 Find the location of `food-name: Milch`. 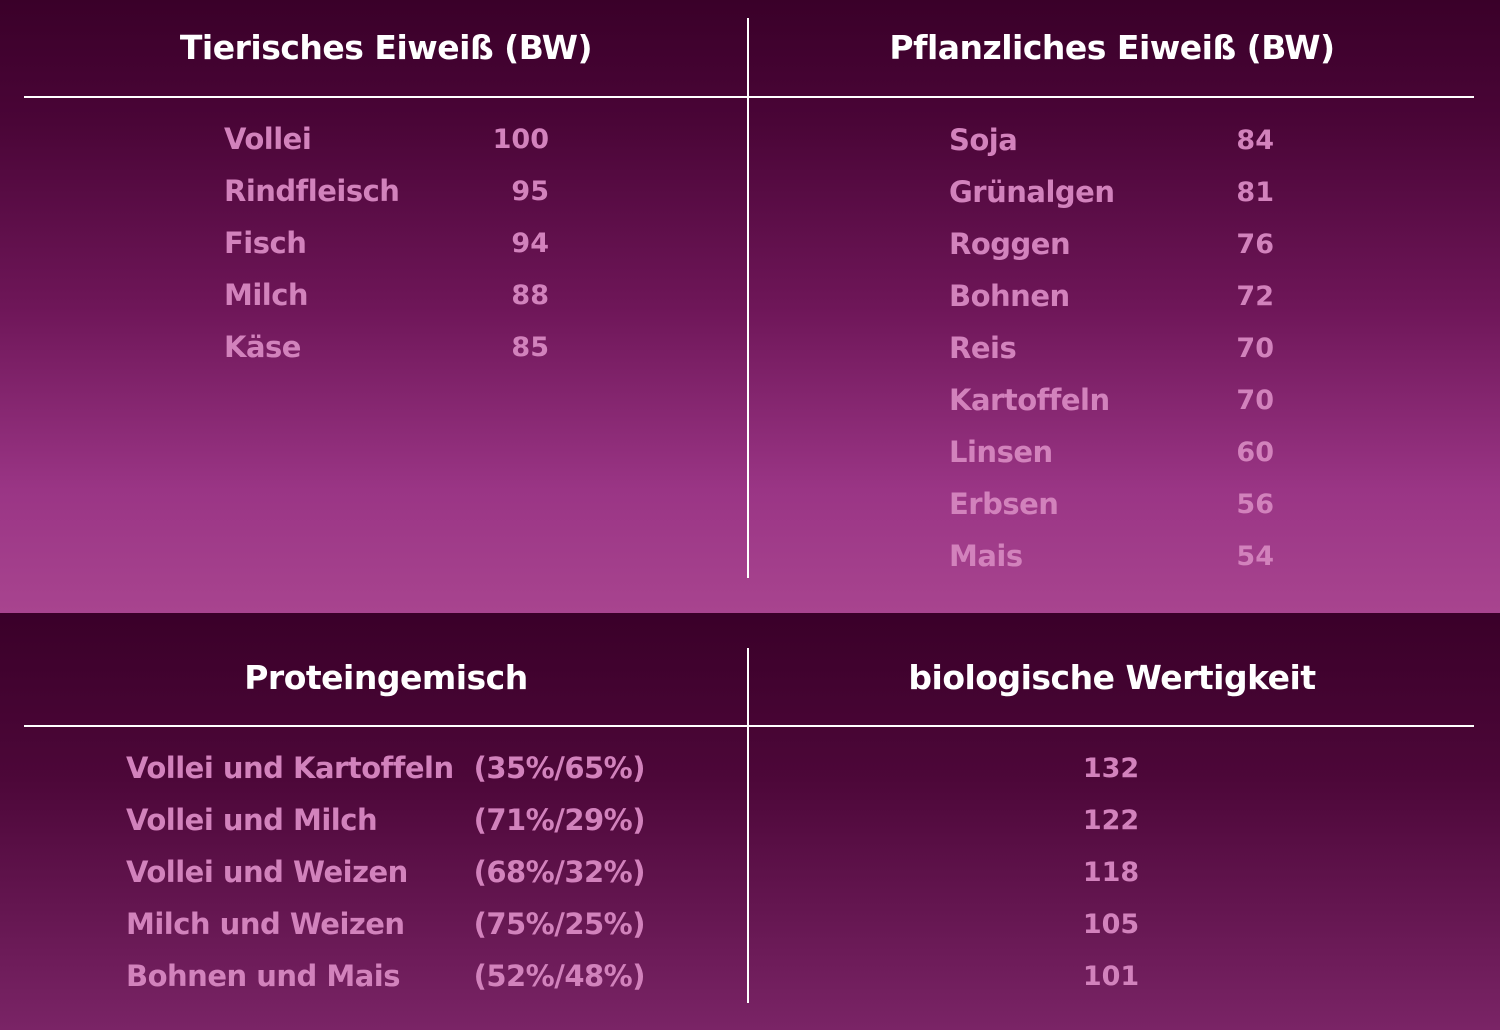

food-name: Milch is located at coordinates (266, 295).